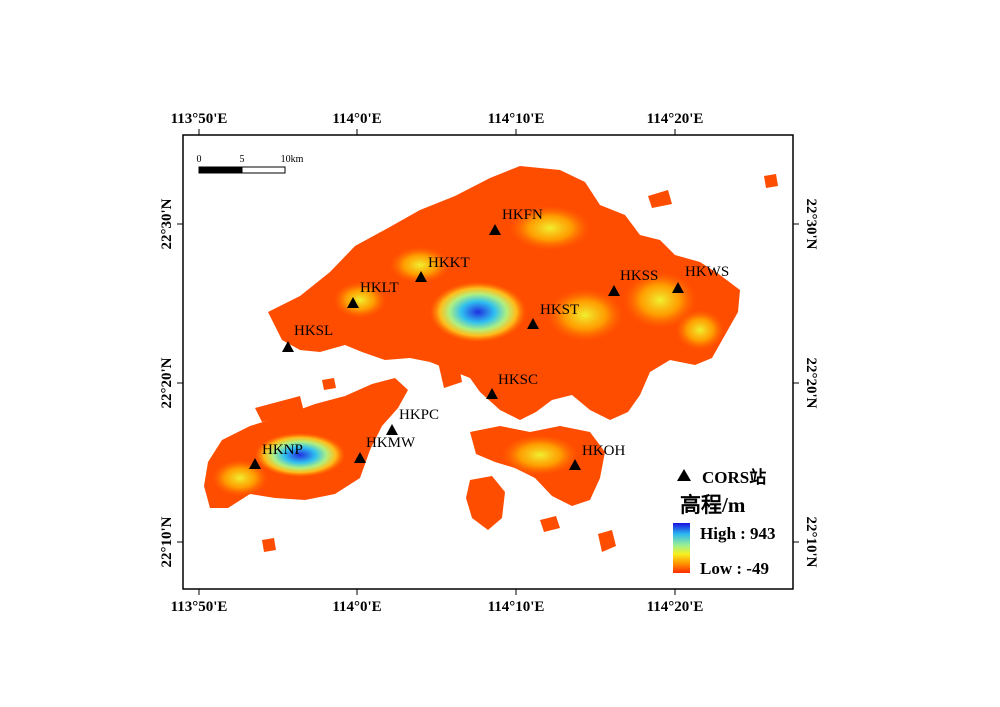 This screenshot has height=707, width=1000. Describe the element at coordinates (282, 450) in the screenshot. I see `station-label-hknp: HKNP` at that location.